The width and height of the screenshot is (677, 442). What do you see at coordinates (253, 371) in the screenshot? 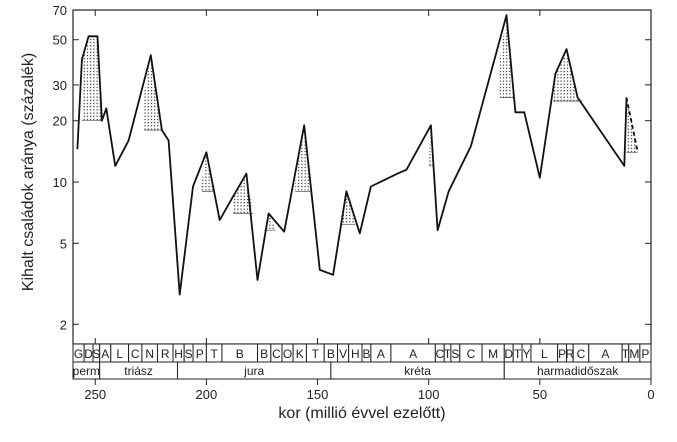
I see `period-label: jura` at bounding box center [253, 371].